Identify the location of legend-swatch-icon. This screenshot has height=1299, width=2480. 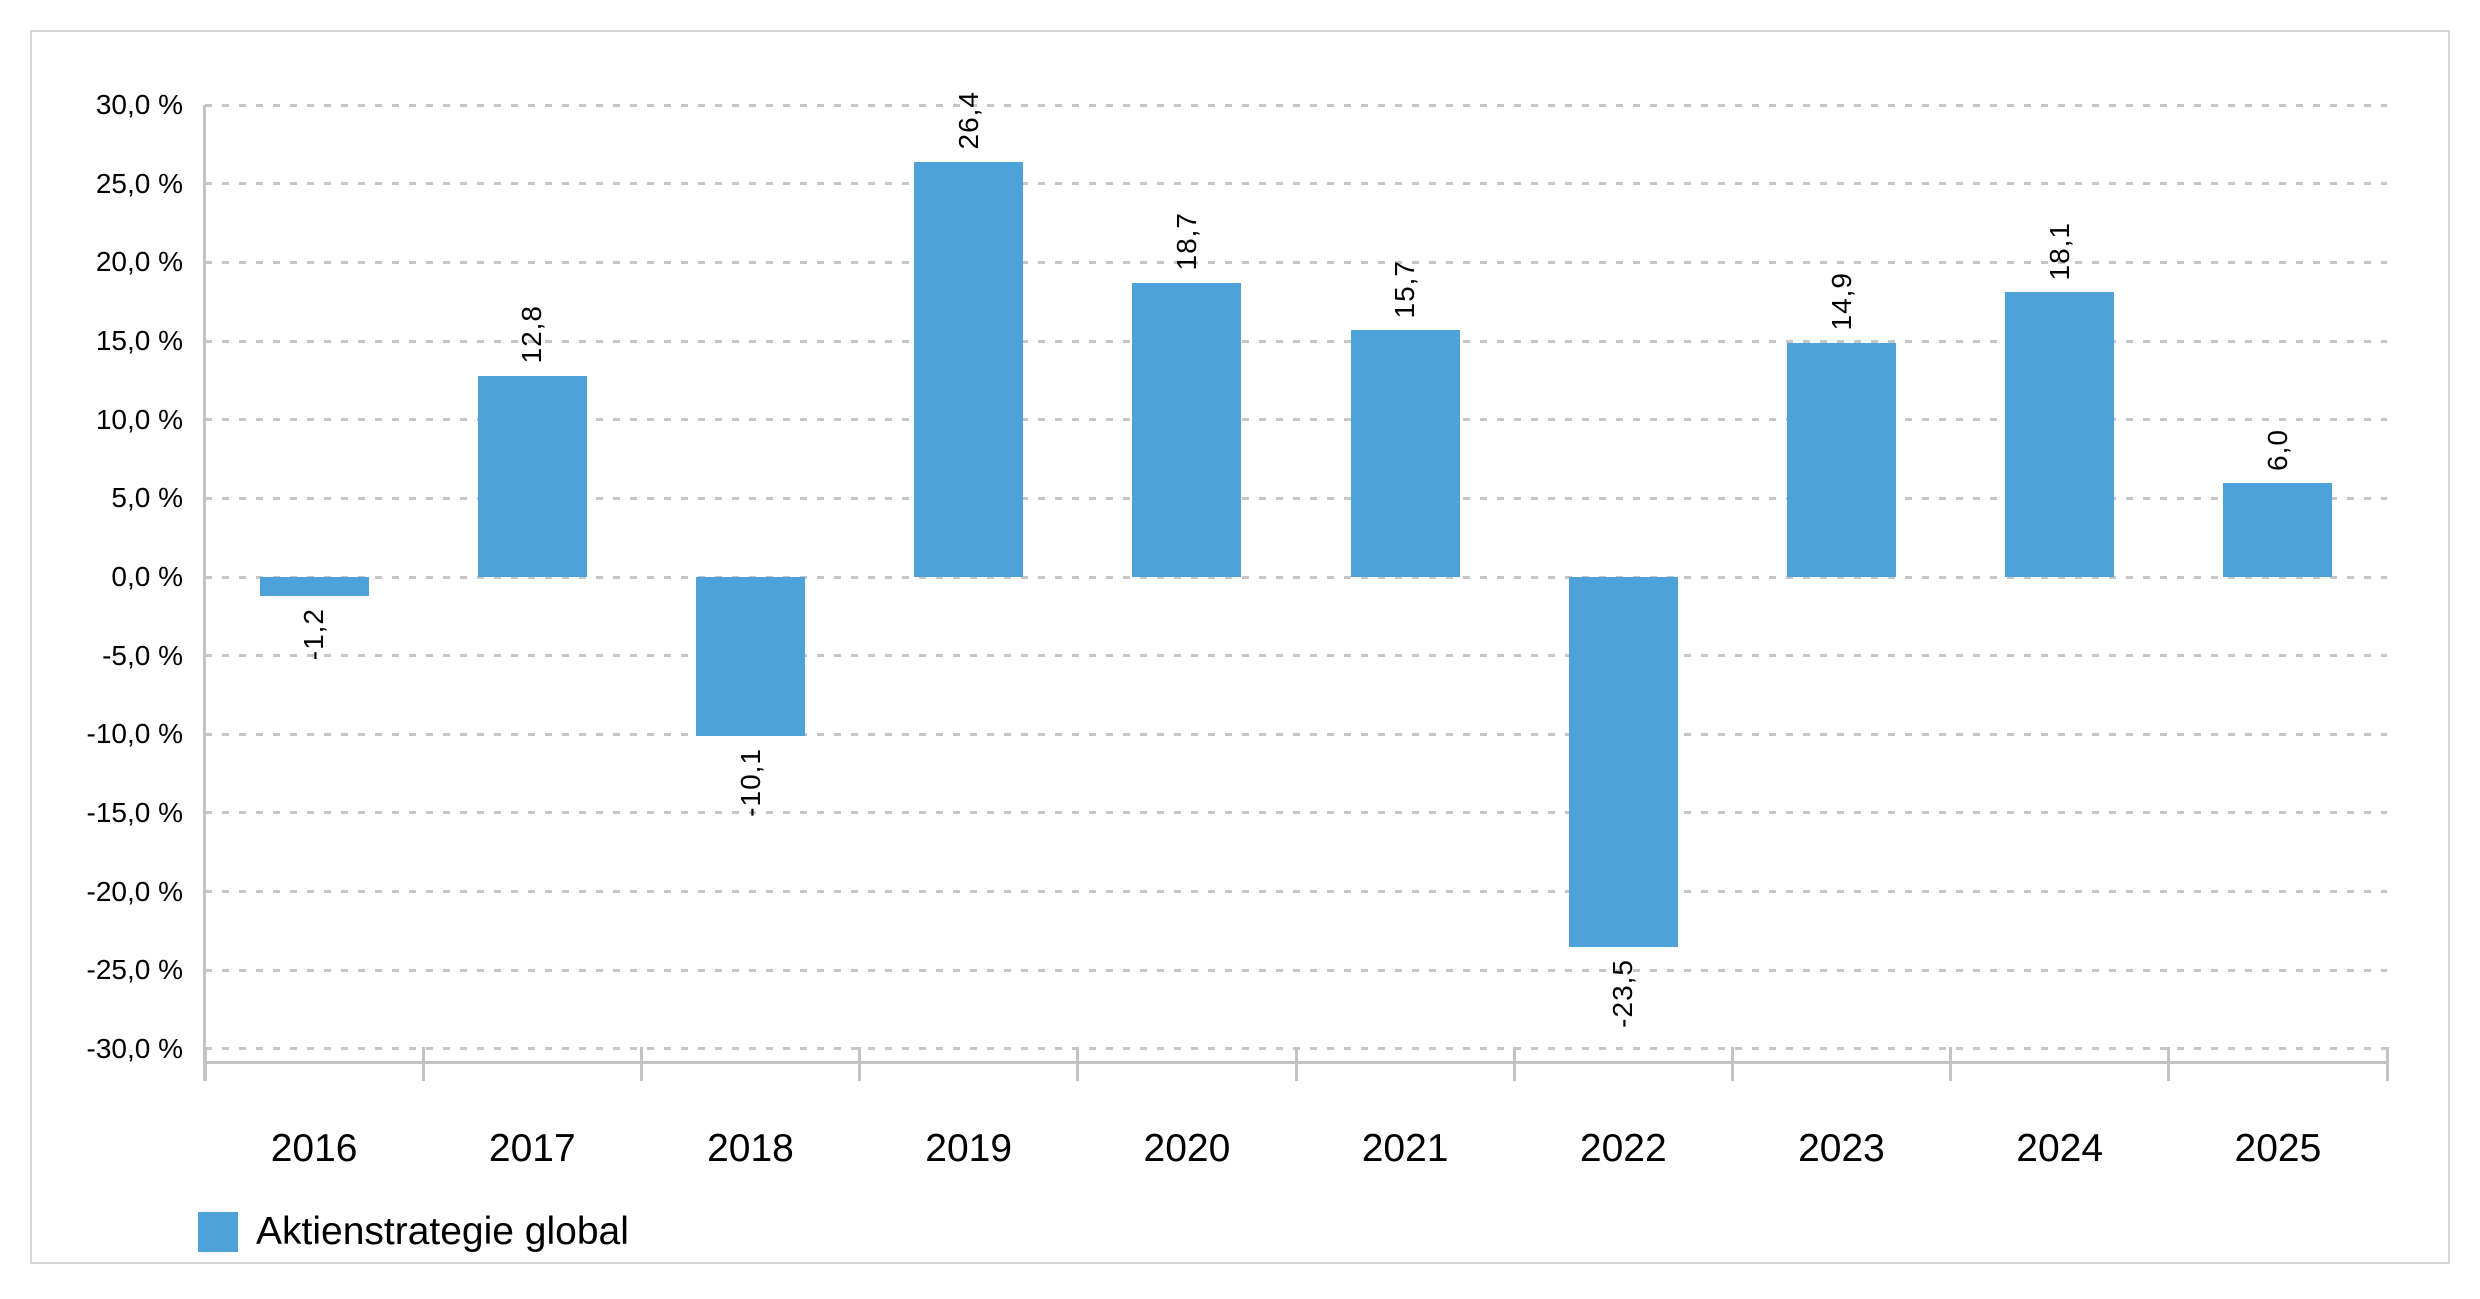
(218, 1232).